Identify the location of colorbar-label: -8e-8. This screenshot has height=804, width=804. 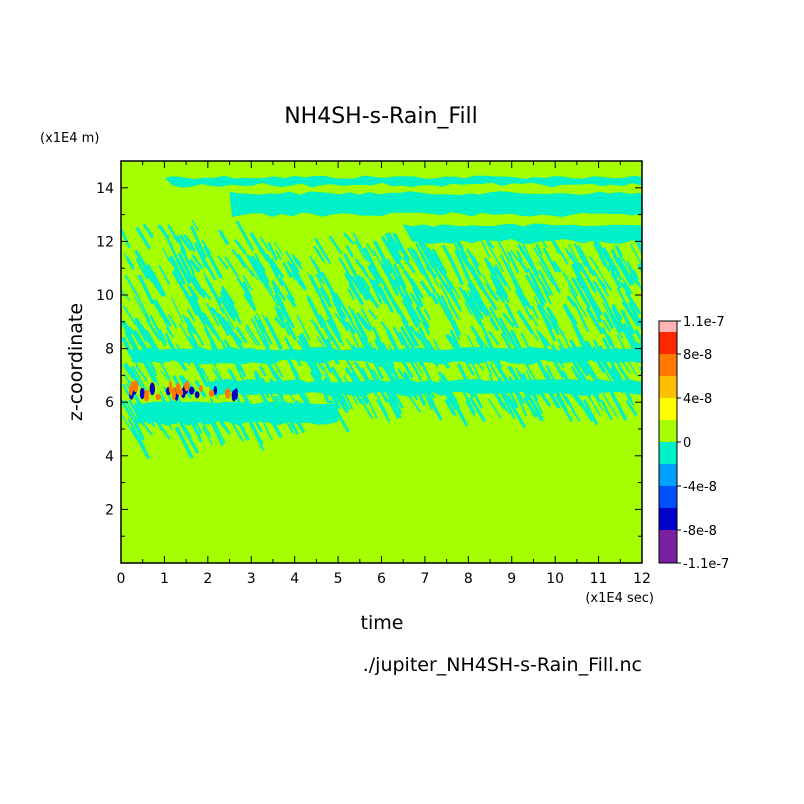
(700, 531).